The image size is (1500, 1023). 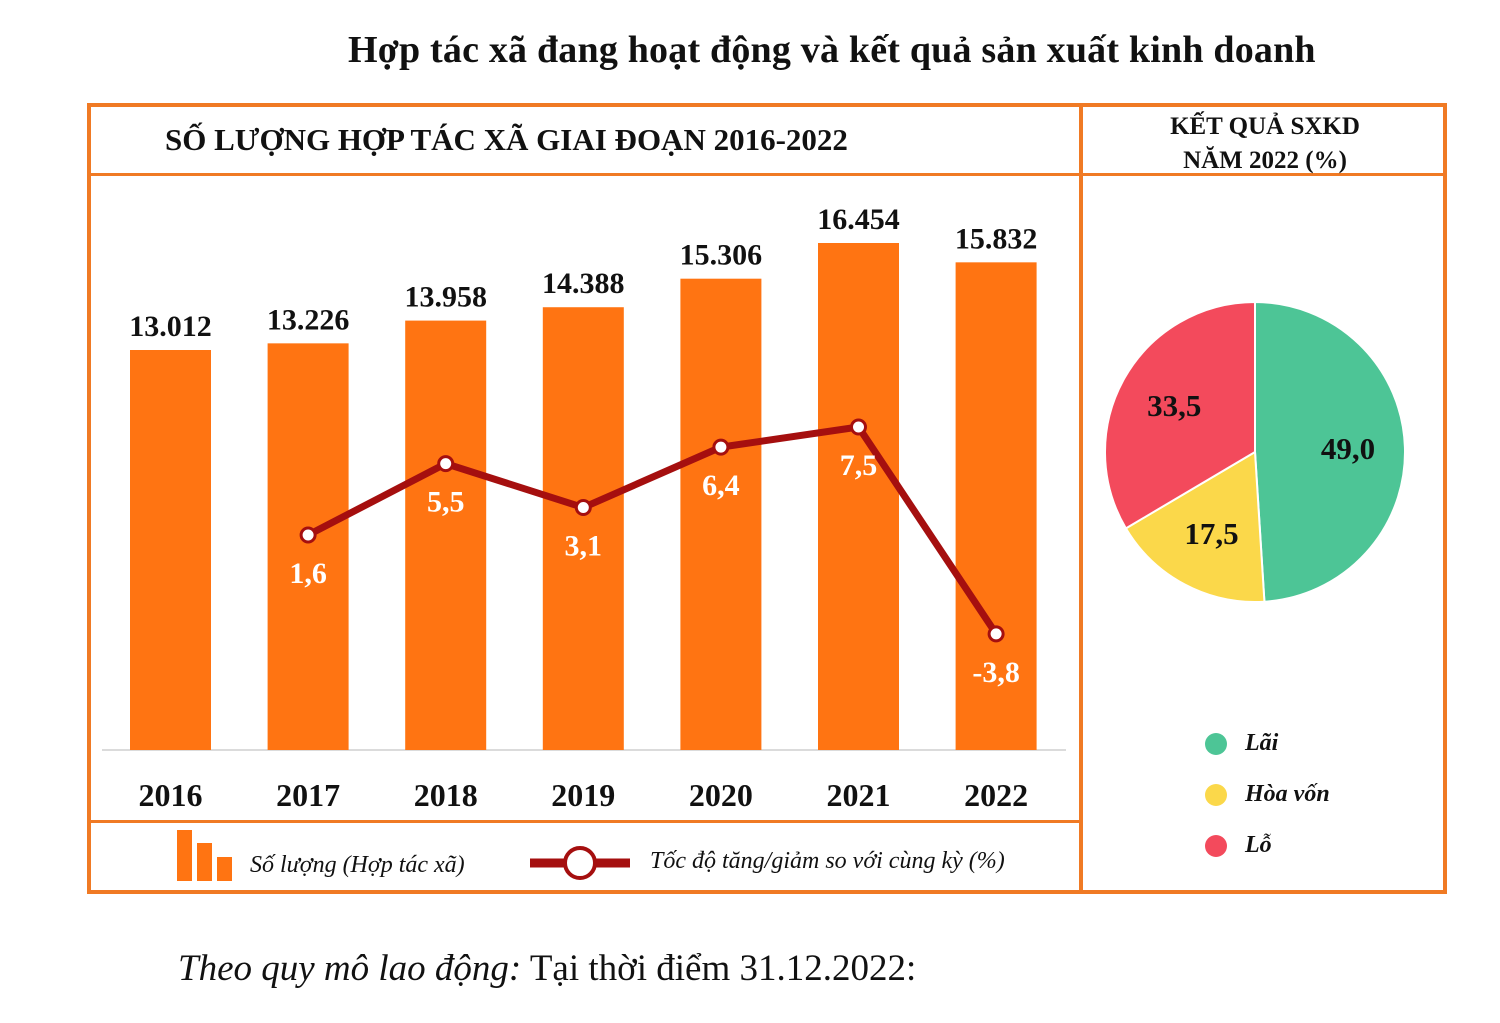 I want to click on growth-rate-label-2019: 3,1, so click(x=584, y=546).